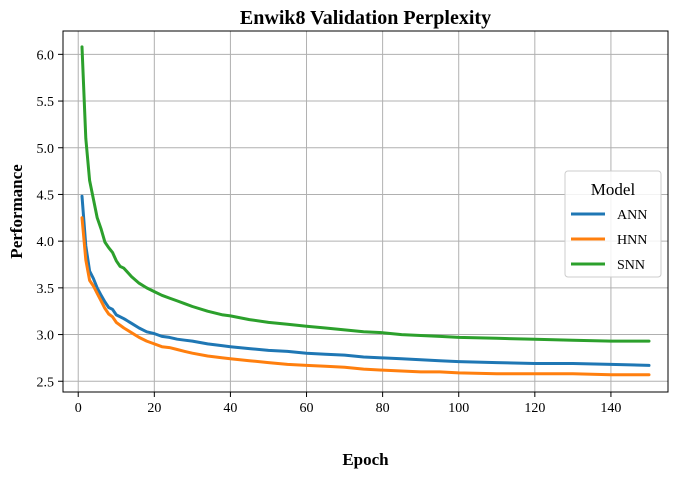  What do you see at coordinates (365, 459) in the screenshot?
I see `x-axis-label: Epoch` at bounding box center [365, 459].